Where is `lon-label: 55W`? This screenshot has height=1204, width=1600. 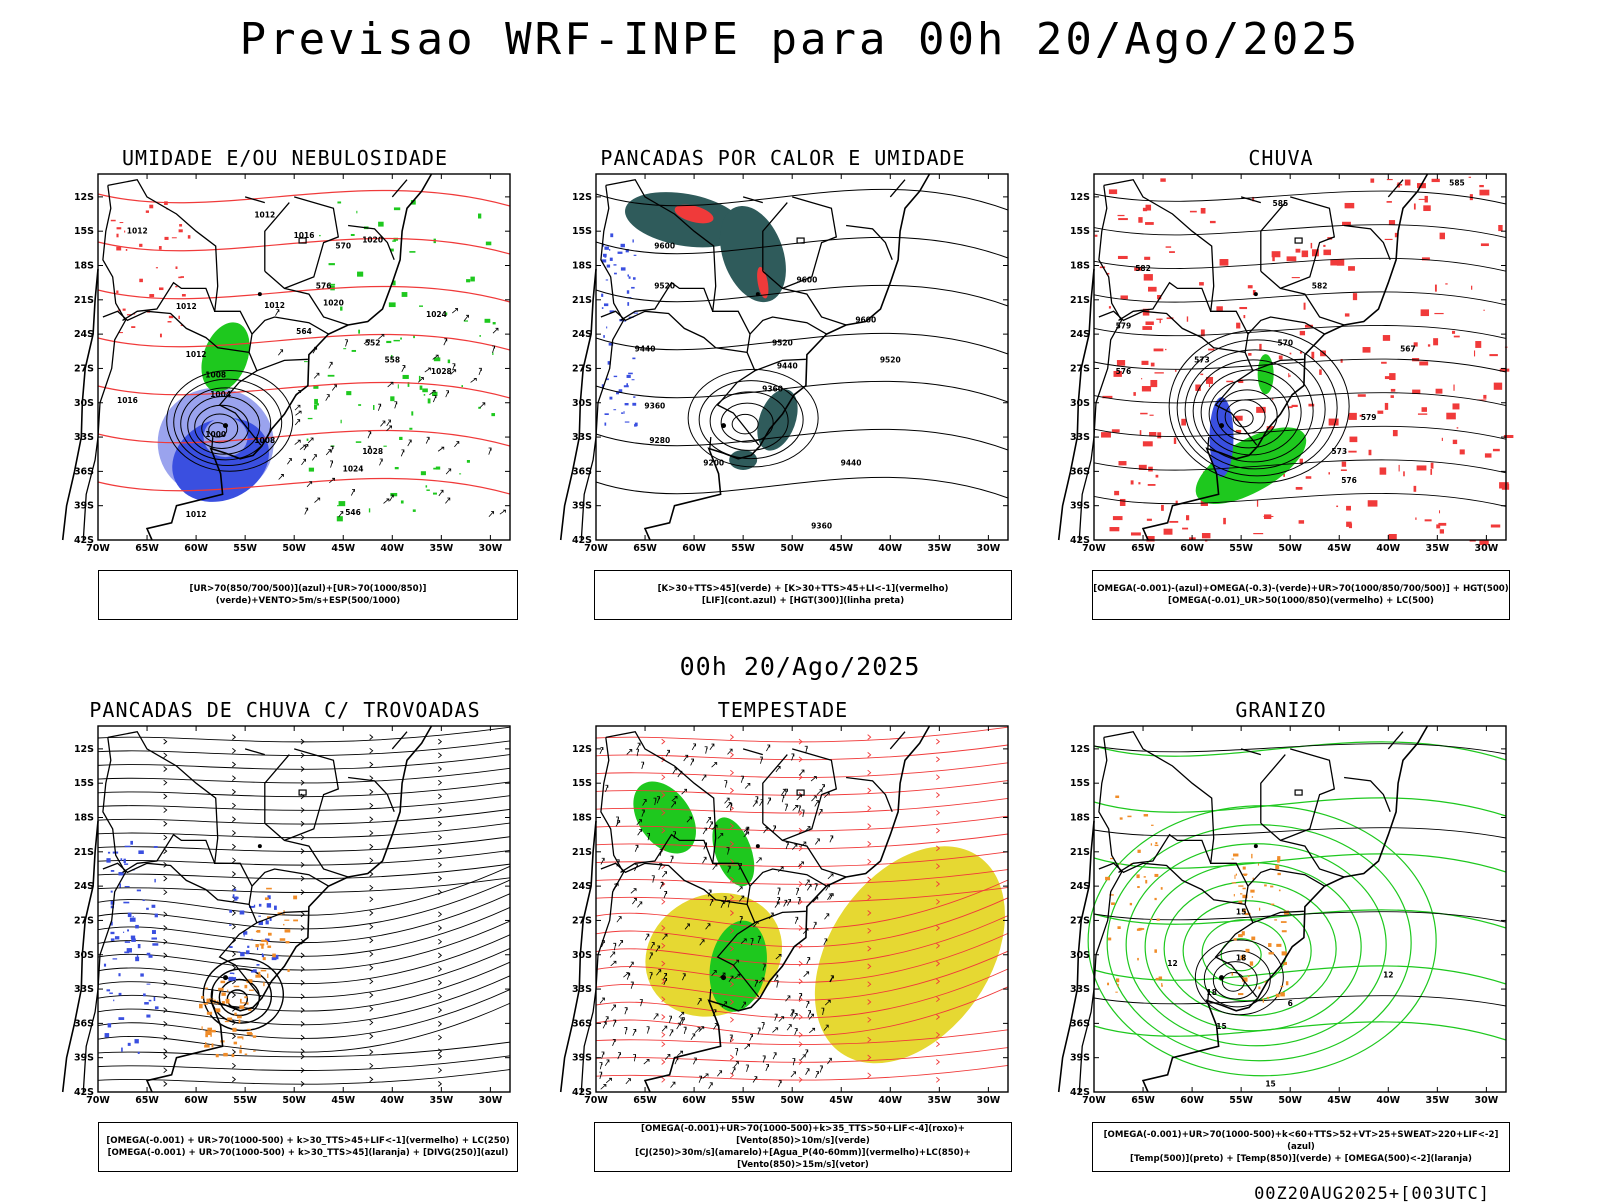 lon-label: 55W is located at coordinates (1241, 548).